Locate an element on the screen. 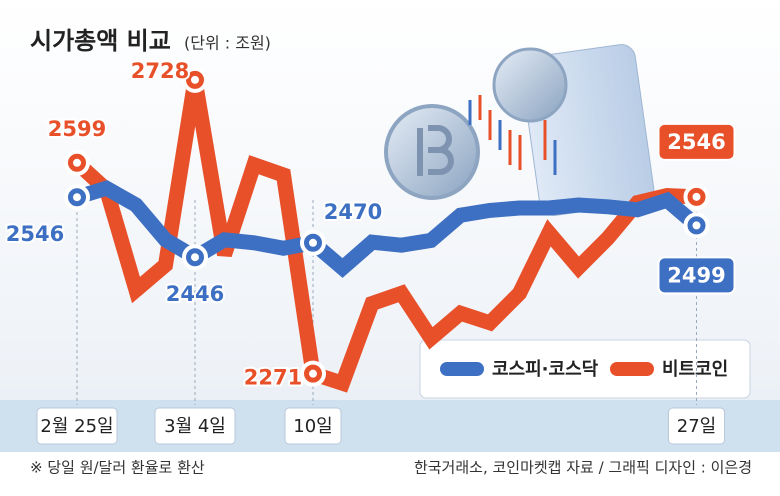  chart-title: 시가총액 비교 is located at coordinates (100, 41).